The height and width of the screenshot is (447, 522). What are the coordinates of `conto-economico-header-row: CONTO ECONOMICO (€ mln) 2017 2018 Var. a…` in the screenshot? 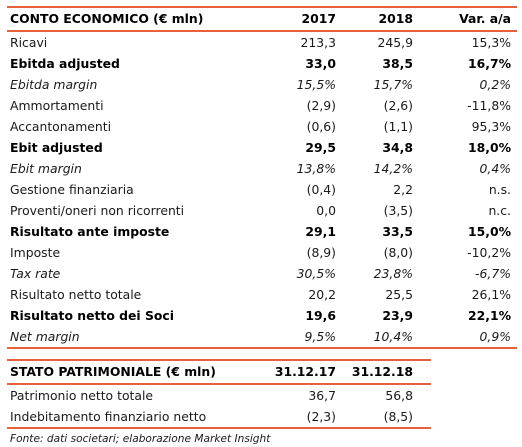 It's located at (262, 19).